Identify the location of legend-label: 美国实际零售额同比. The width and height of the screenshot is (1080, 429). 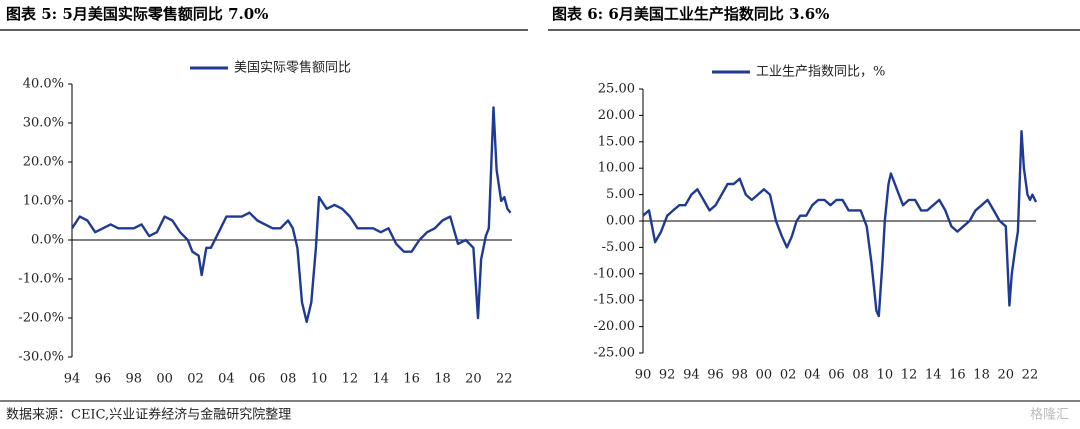
(292, 68).